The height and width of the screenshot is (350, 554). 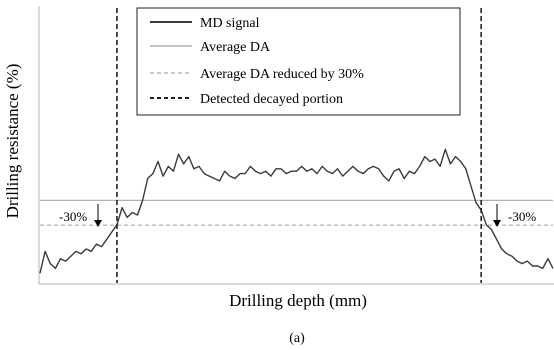 What do you see at coordinates (298, 300) in the screenshot?
I see `x-axis-title: Drilling depth (mm)` at bounding box center [298, 300].